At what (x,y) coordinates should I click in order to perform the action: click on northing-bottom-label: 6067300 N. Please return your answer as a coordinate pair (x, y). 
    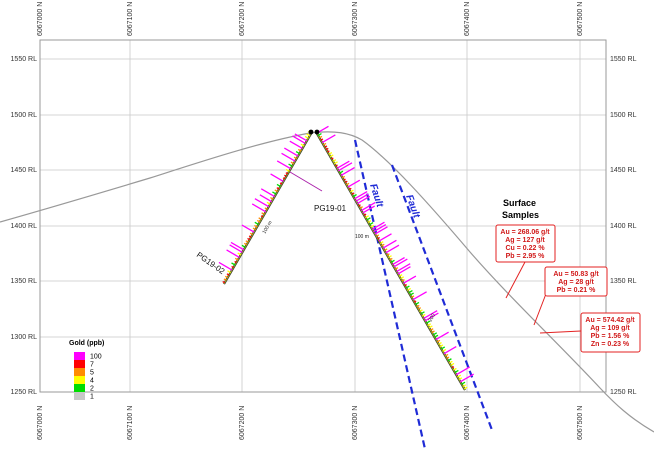
    Looking at the image, I should click on (355, 423).